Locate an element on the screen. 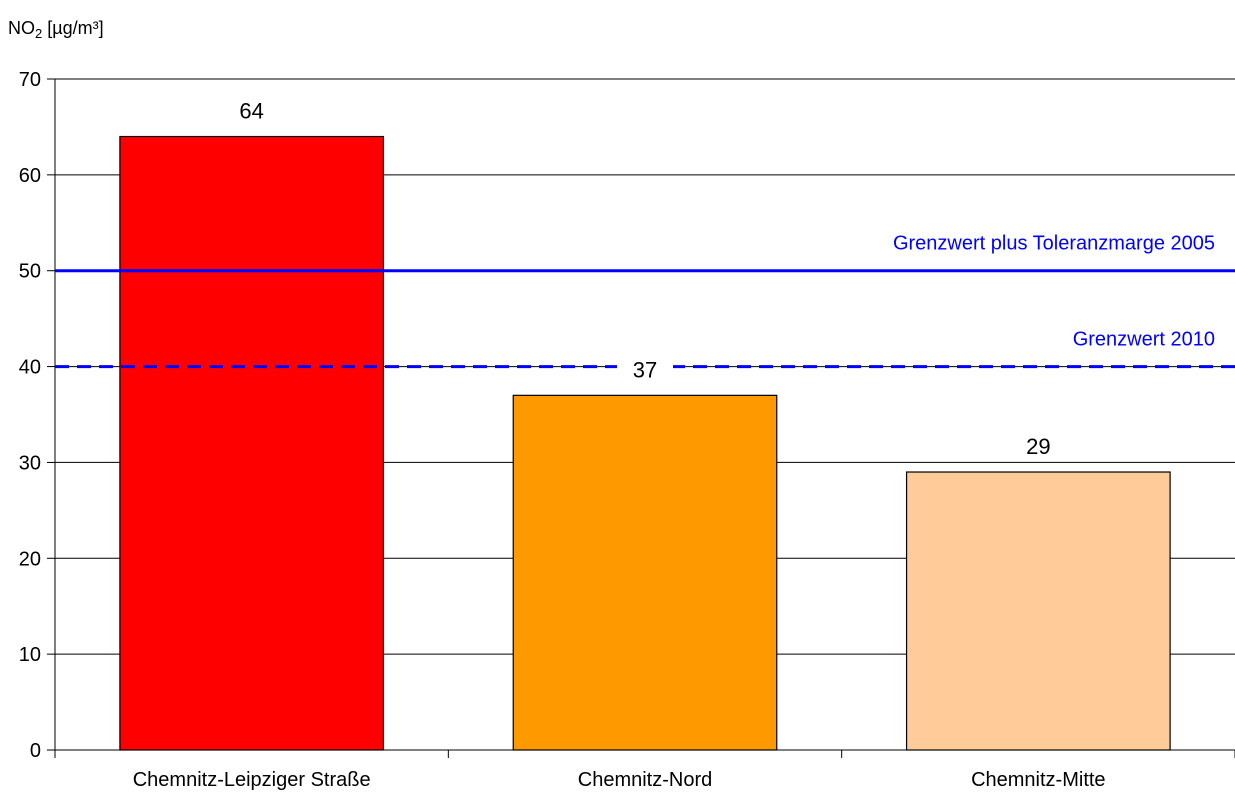  data-label: 37 is located at coordinates (645, 369).